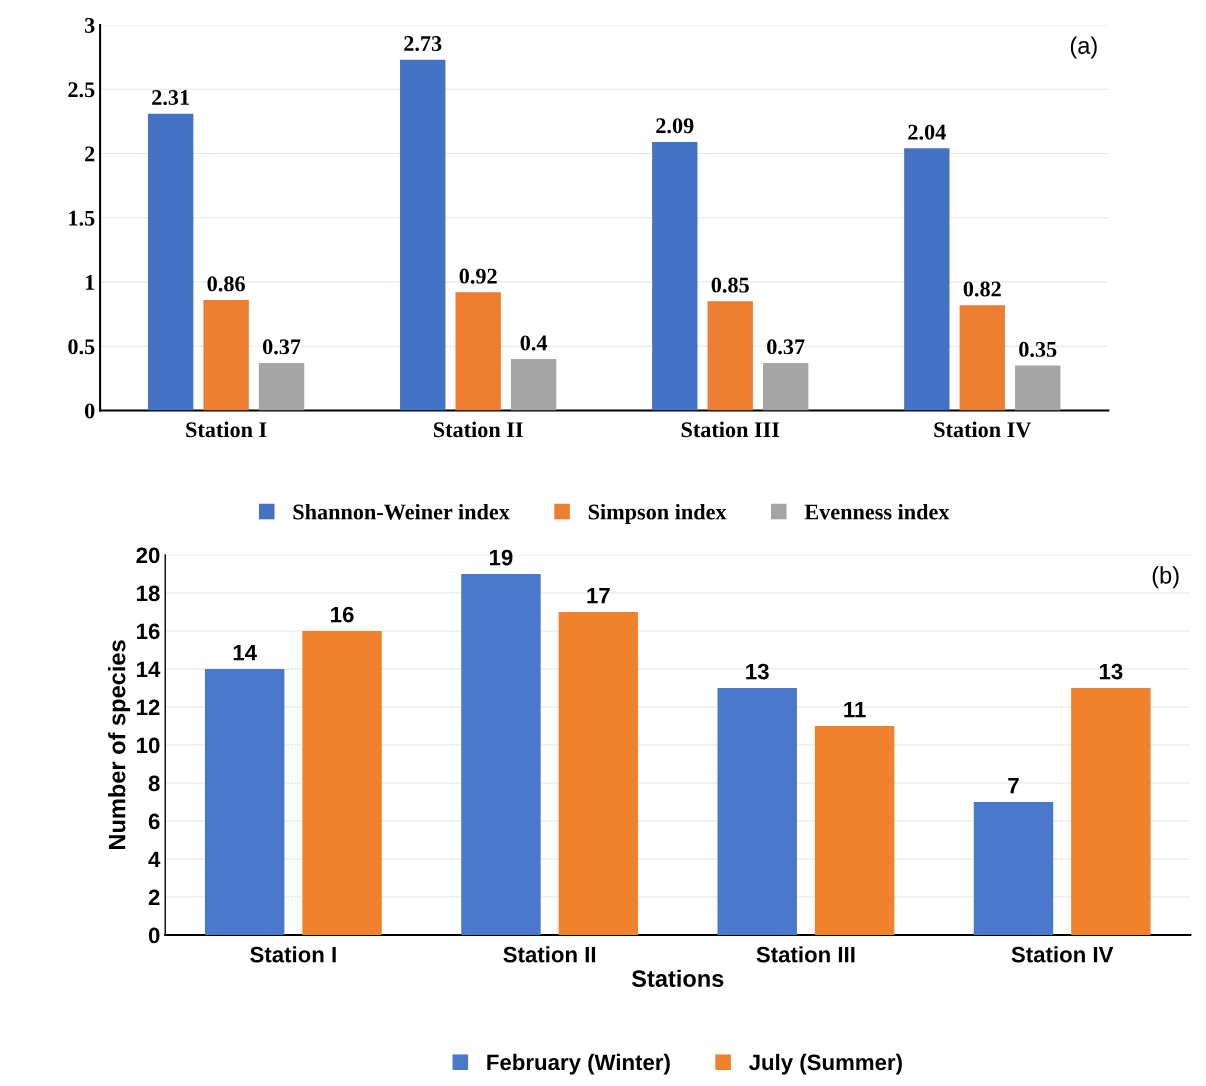 This screenshot has width=1206, height=1086. What do you see at coordinates (1165, 577) in the screenshot?
I see `annotation: (b)` at bounding box center [1165, 577].